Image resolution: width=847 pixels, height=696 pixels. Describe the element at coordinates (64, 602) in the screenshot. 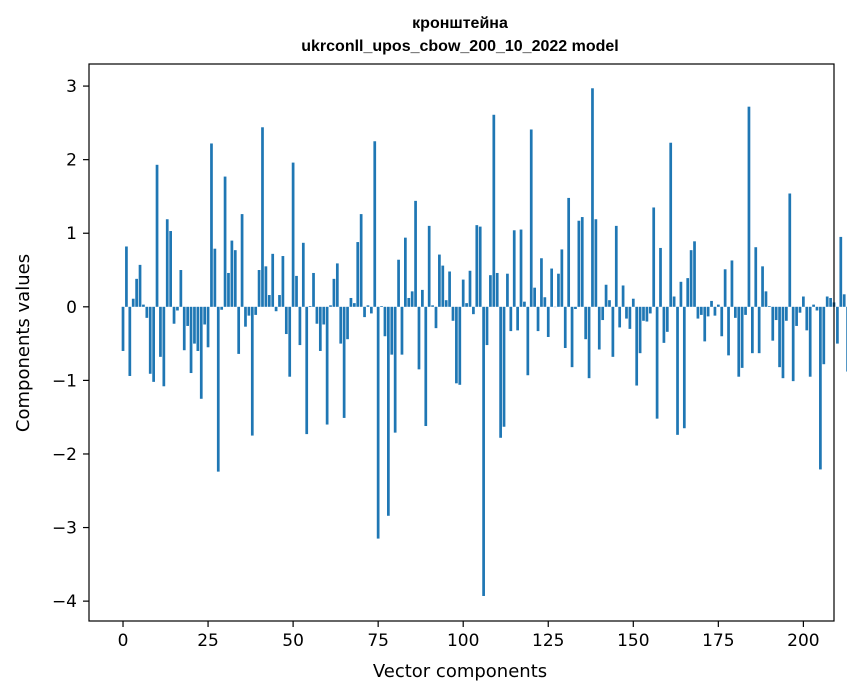

I see `y-tick-label: −4` at that location.